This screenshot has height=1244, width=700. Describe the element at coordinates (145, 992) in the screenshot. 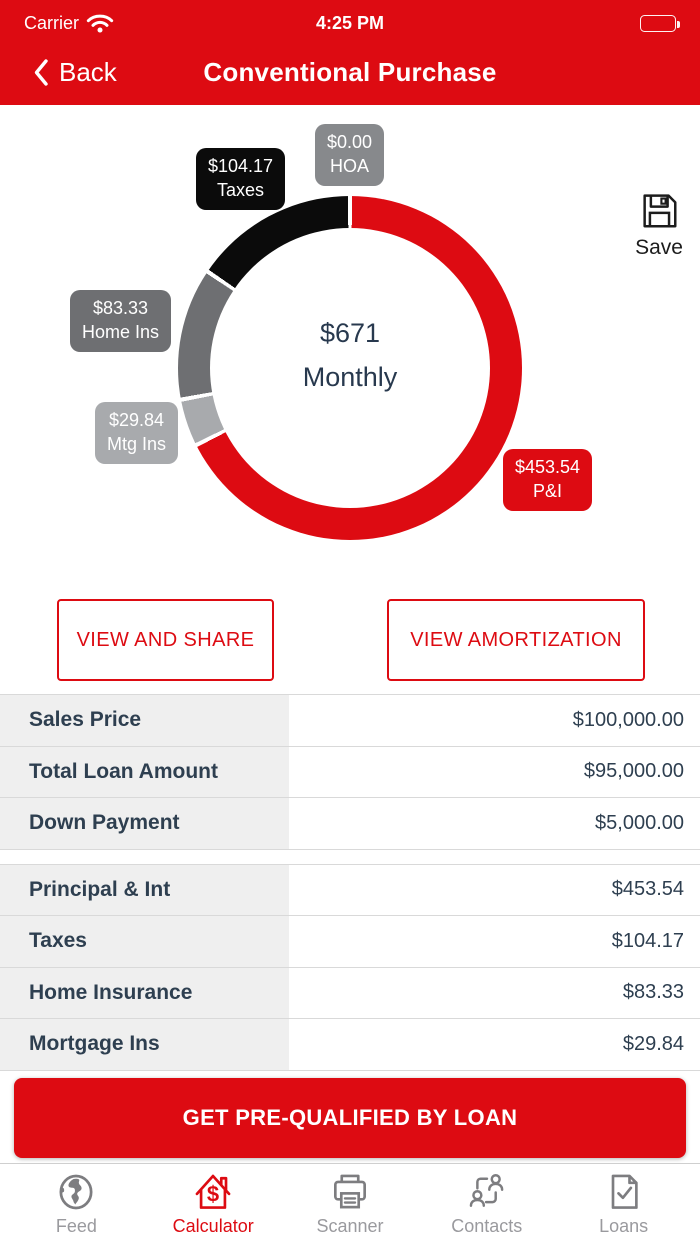

I see `row-label: Home Insurance` at that location.